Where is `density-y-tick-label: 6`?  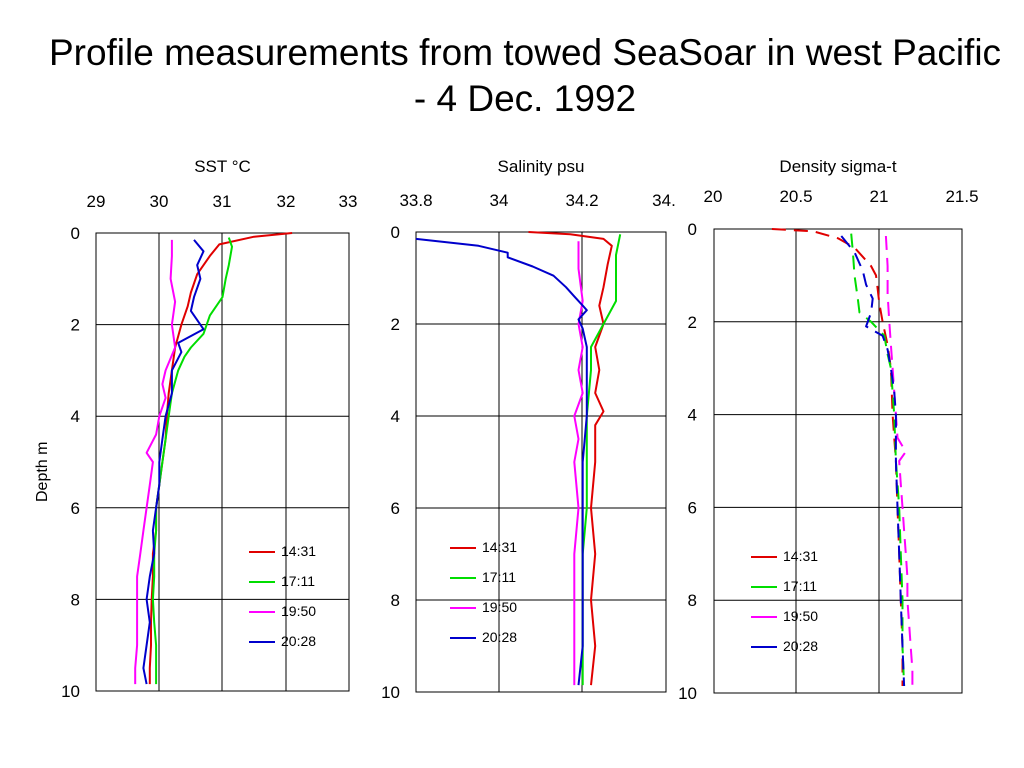 density-y-tick-label: 6 is located at coordinates (692, 507).